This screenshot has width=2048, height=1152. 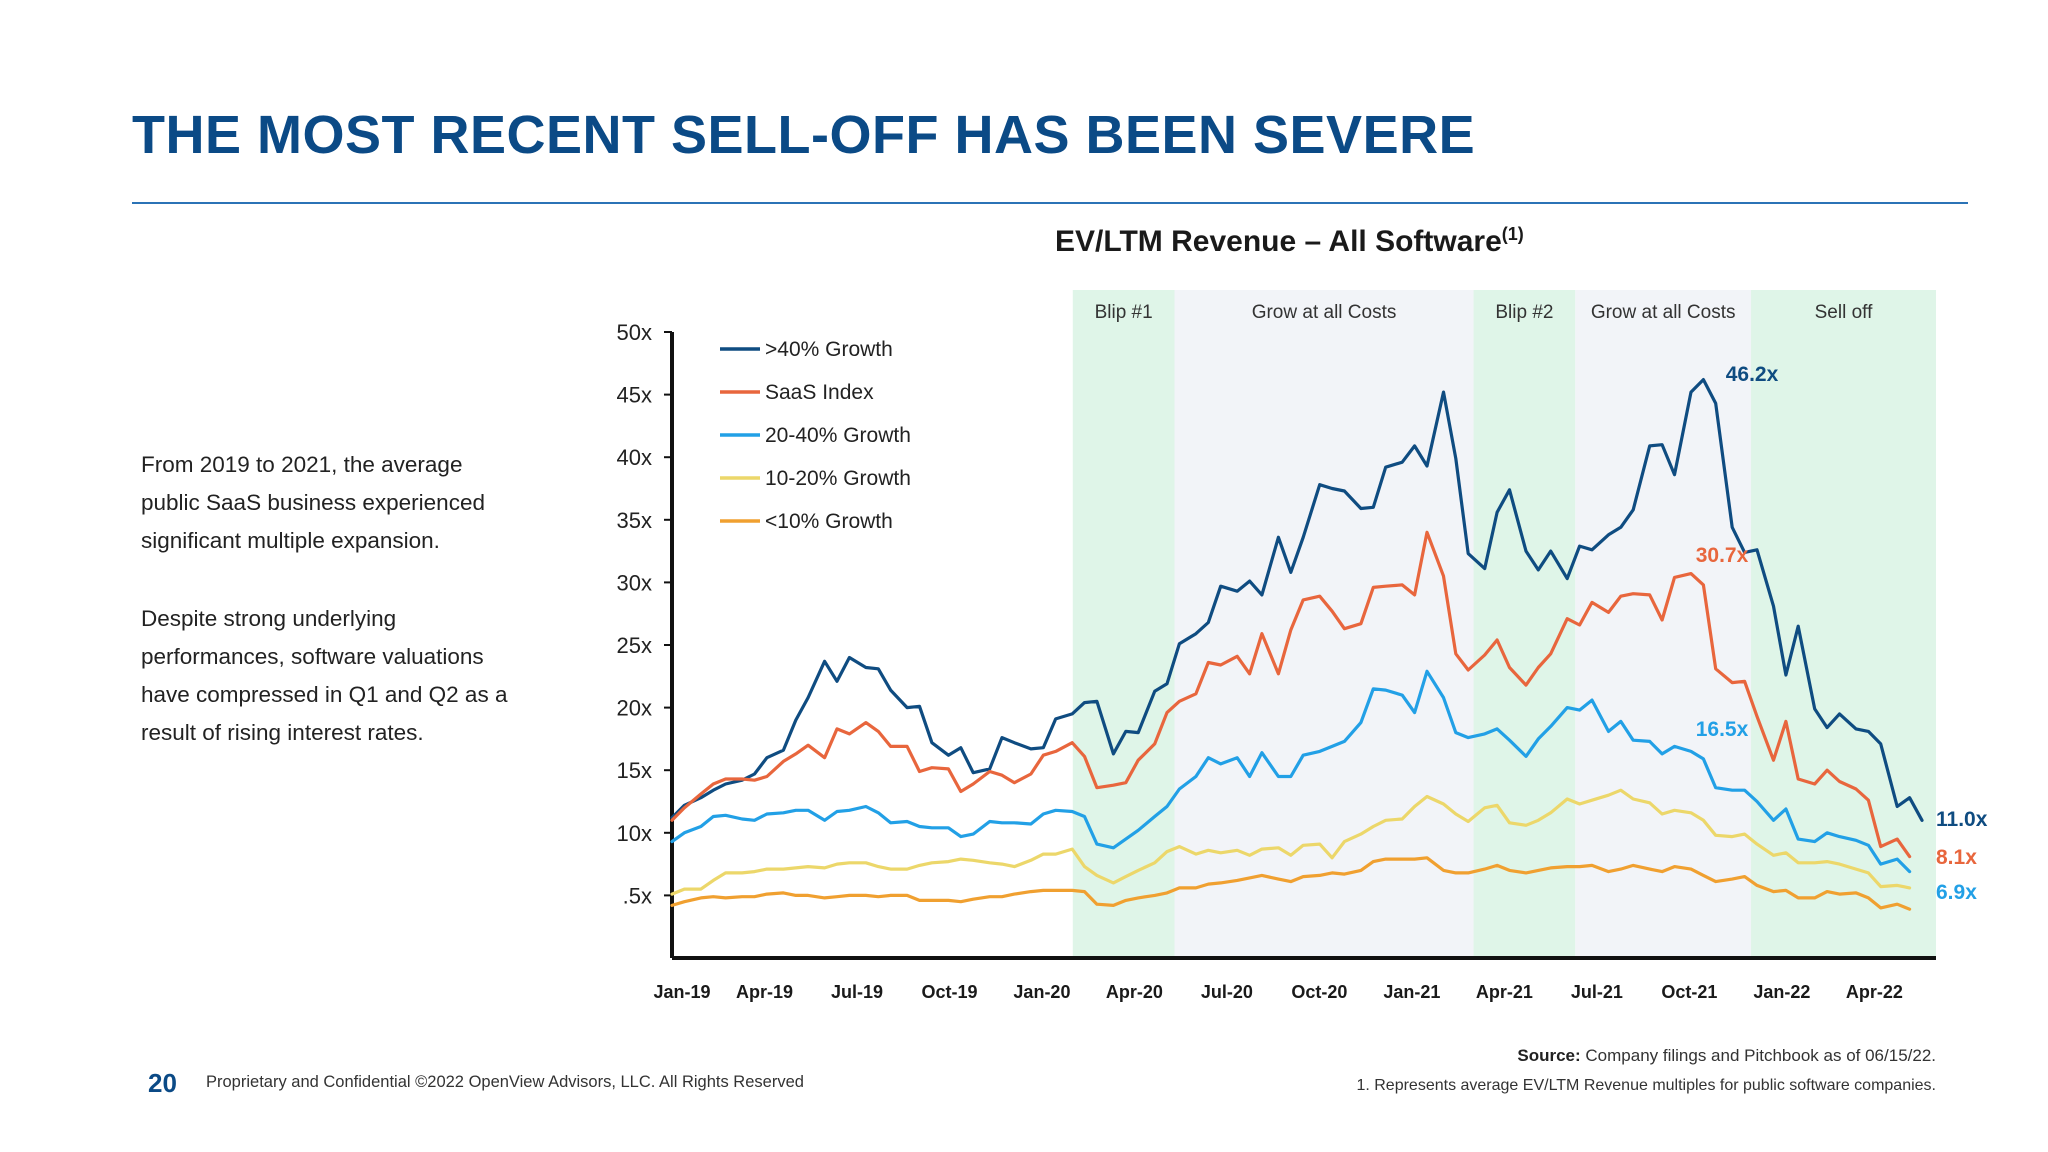 What do you see at coordinates (1134, 992) in the screenshot?
I see `x-tick-label: Apr-20` at bounding box center [1134, 992].